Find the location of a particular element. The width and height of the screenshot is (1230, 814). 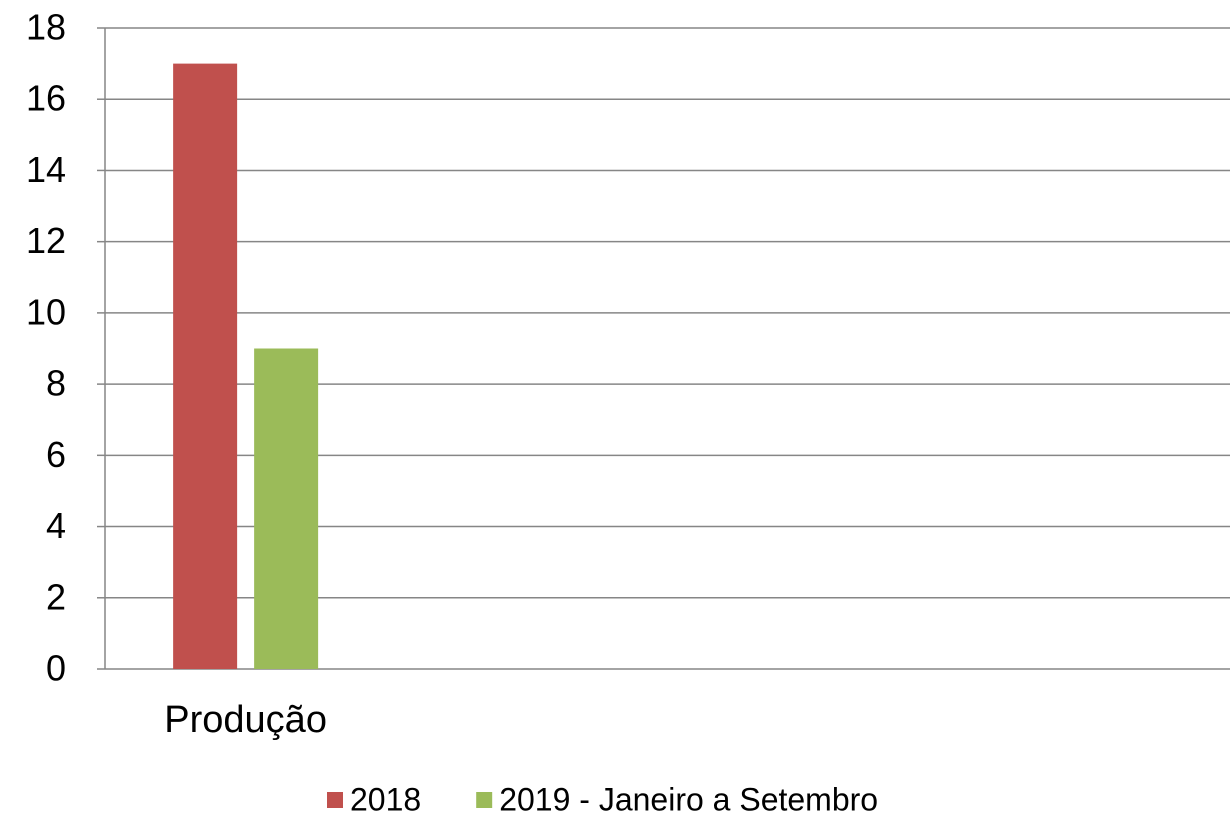

y-tick-label: 18 is located at coordinates (46, 27).